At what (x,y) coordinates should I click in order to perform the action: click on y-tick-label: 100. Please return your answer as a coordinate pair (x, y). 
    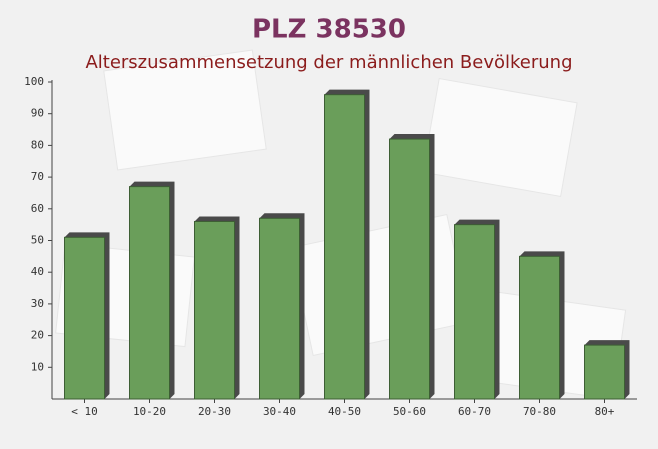
    Looking at the image, I should click on (34, 81).